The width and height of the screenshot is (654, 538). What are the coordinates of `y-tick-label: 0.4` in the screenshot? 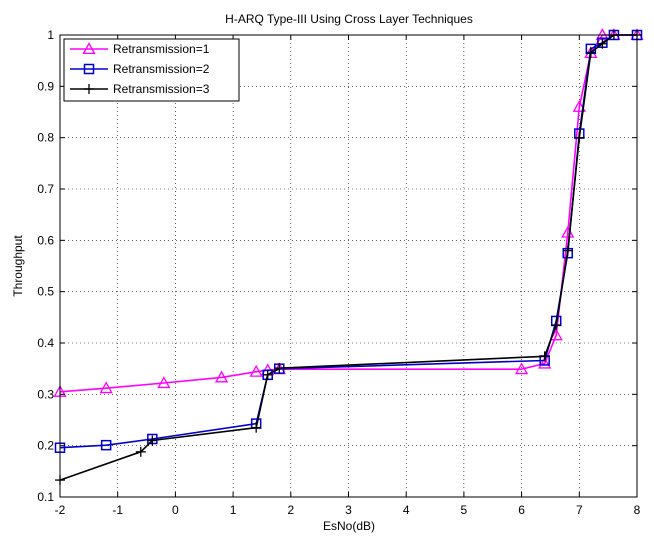 It's located at (45, 343).